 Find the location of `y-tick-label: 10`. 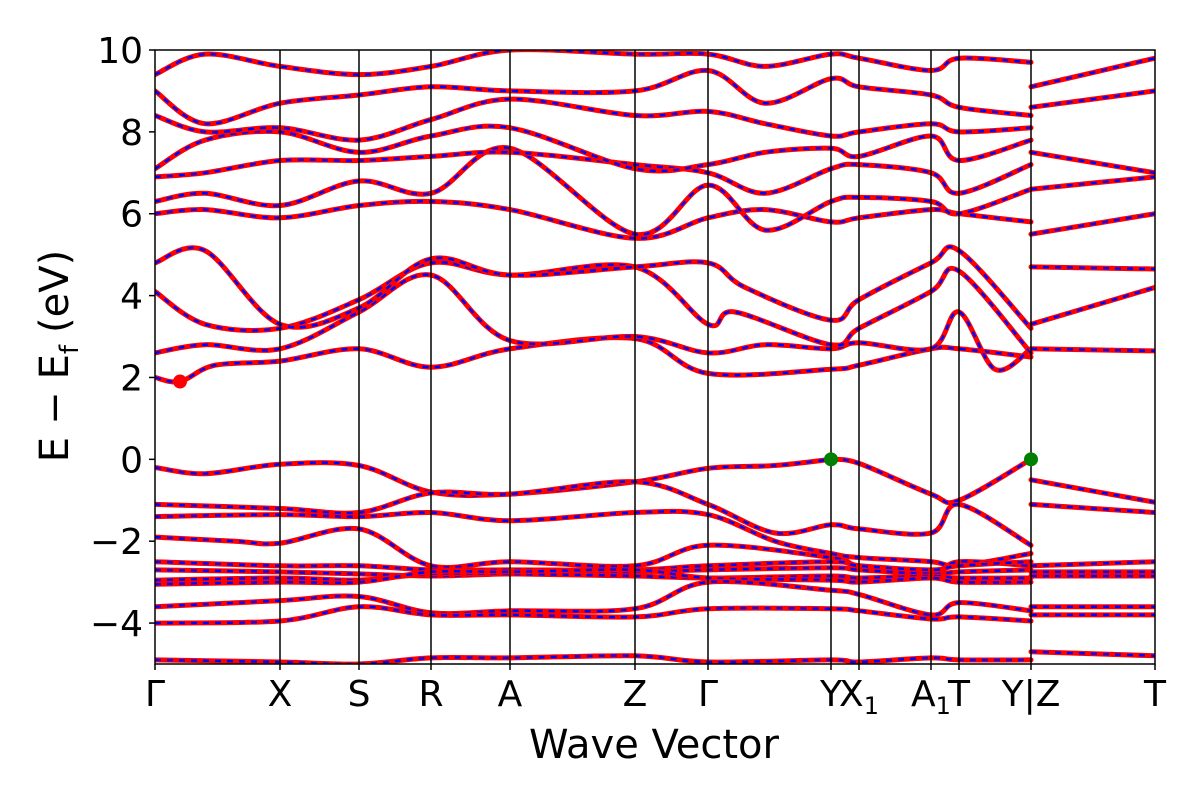

y-tick-label: 10 is located at coordinates (120, 51).